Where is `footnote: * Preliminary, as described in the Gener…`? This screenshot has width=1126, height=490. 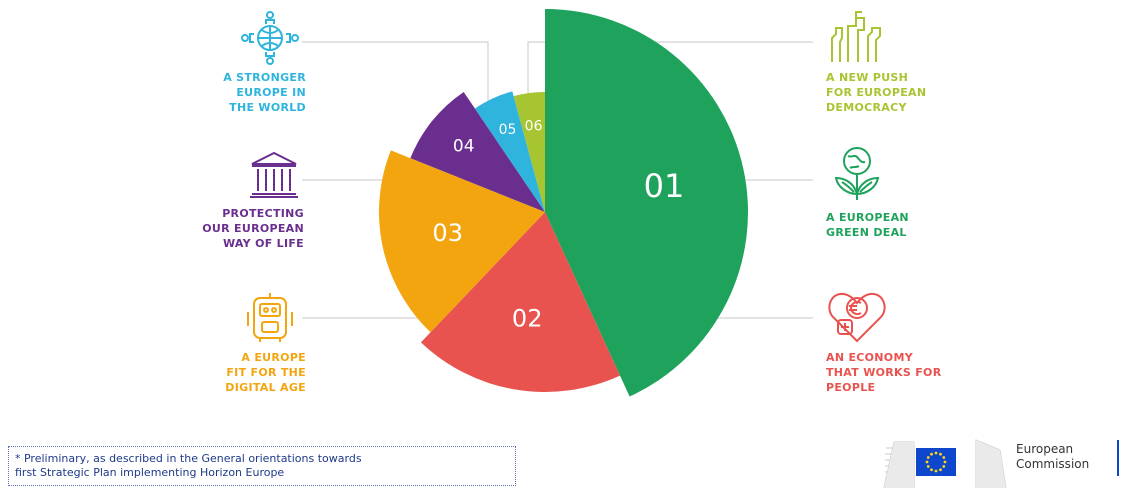 footnote: * Preliminary, as described in the Gener… is located at coordinates (262, 466).